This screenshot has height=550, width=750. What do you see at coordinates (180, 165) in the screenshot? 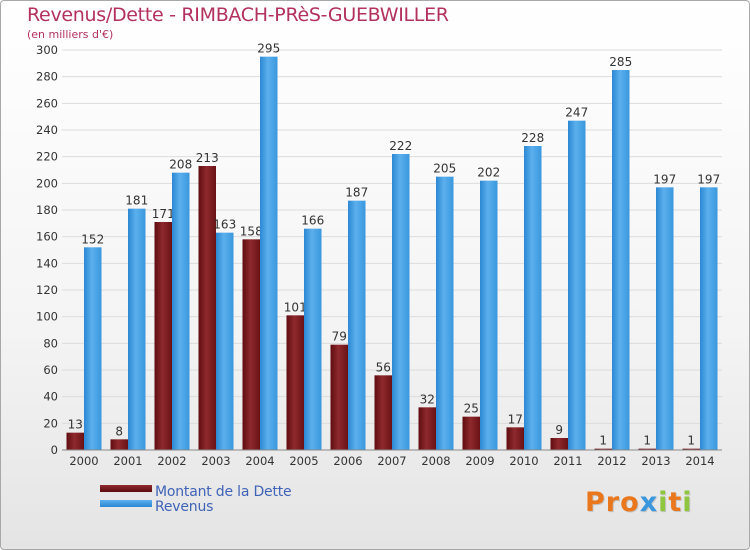
I see `data-label-revenue-2002: 208` at bounding box center [180, 165].